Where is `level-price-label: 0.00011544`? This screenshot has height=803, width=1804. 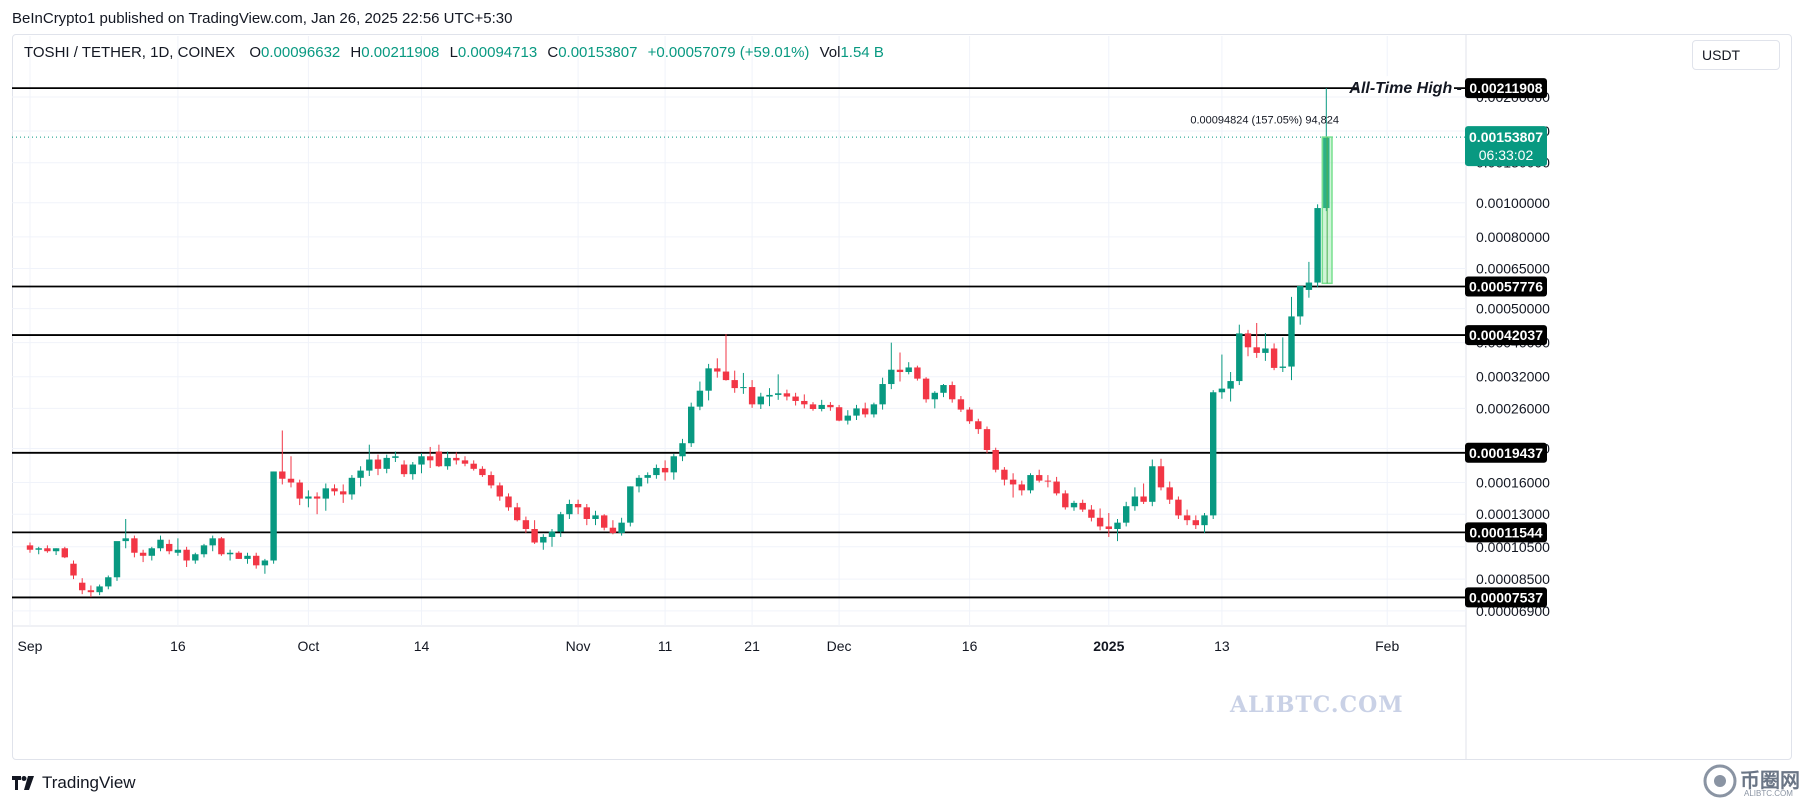
level-price-label: 0.00011544 is located at coordinates (1505, 532).